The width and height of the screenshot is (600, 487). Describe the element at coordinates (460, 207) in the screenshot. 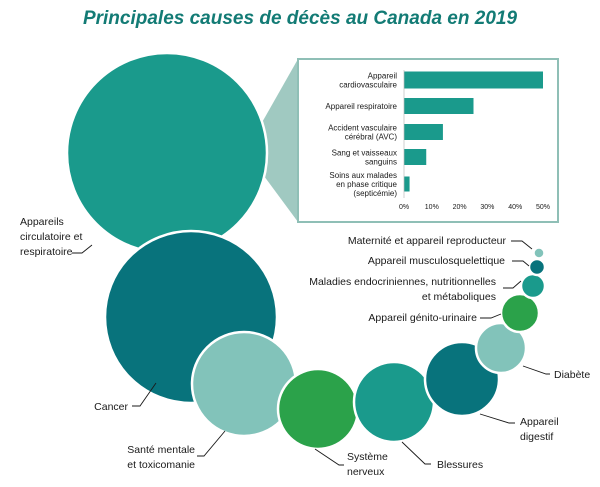

I see `inset-x-tick-2: 20%` at that location.